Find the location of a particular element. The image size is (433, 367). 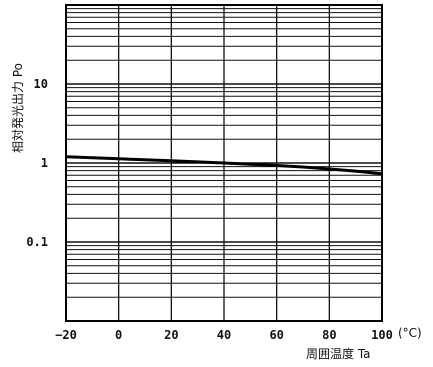

y-tick-label: 1 is located at coordinates (44, 163).